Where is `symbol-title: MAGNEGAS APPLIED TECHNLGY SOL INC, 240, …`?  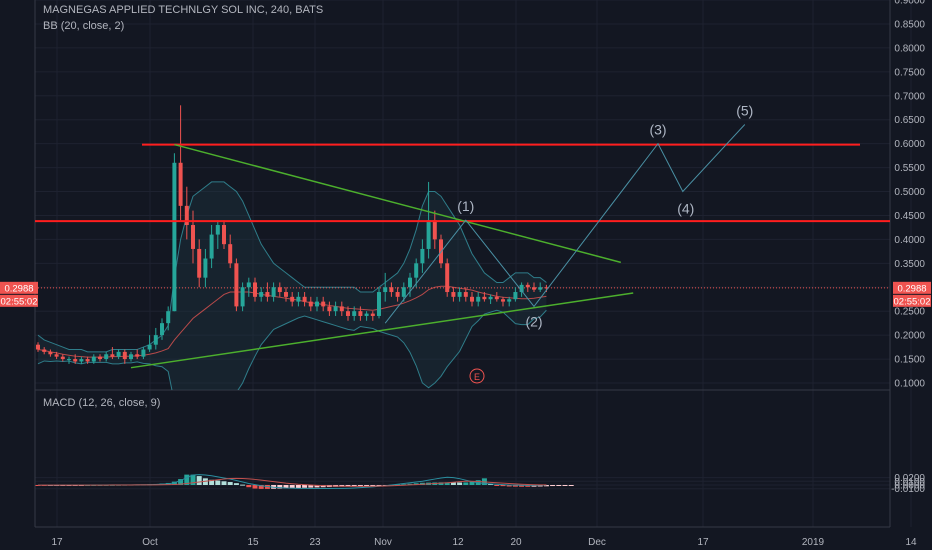
symbol-title: MAGNEGAS APPLIED TECHNLGY SOL INC, 240, … is located at coordinates (183, 10).